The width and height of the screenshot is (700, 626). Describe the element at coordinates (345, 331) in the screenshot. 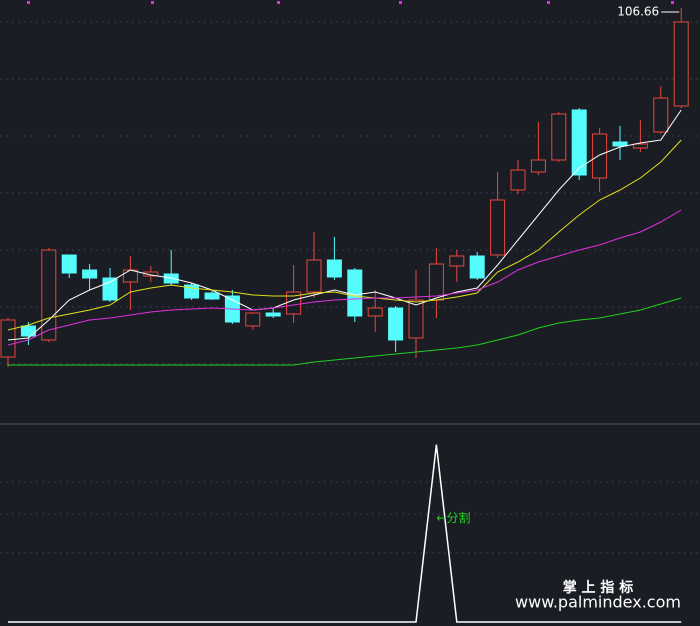

I see `ma-line` at that location.